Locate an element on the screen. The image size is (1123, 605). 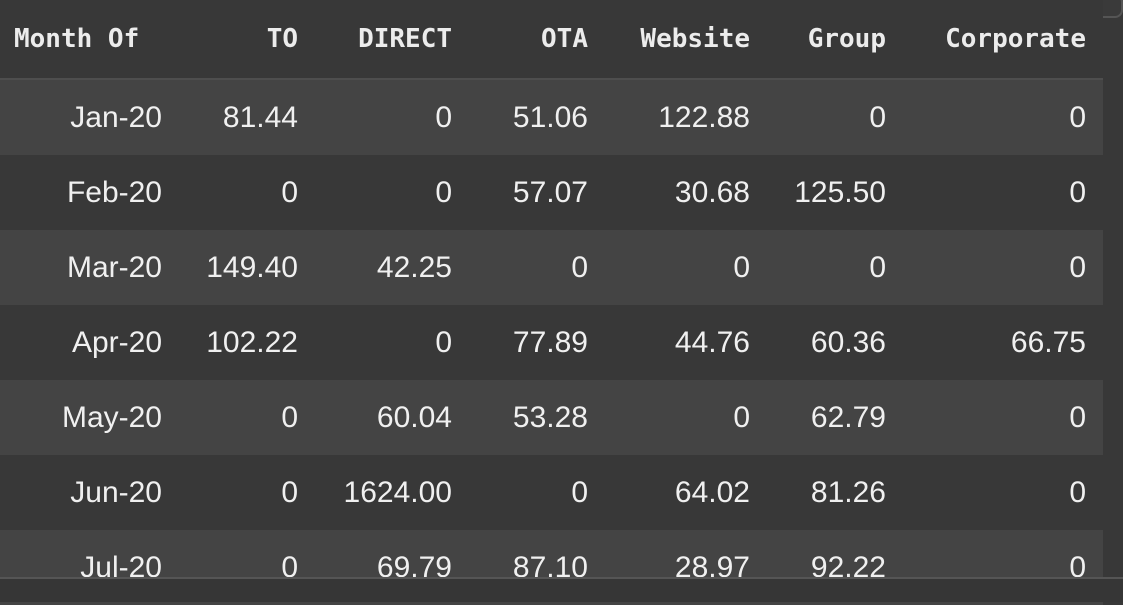
table-cell: 57.07 is located at coordinates (537, 192).